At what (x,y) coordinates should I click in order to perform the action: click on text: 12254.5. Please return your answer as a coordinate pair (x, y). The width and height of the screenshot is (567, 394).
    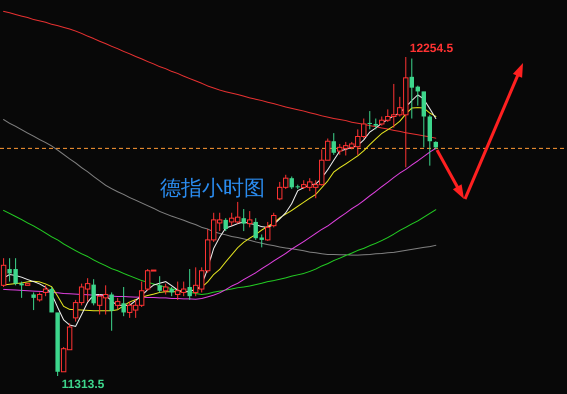
    Looking at the image, I should click on (432, 48).